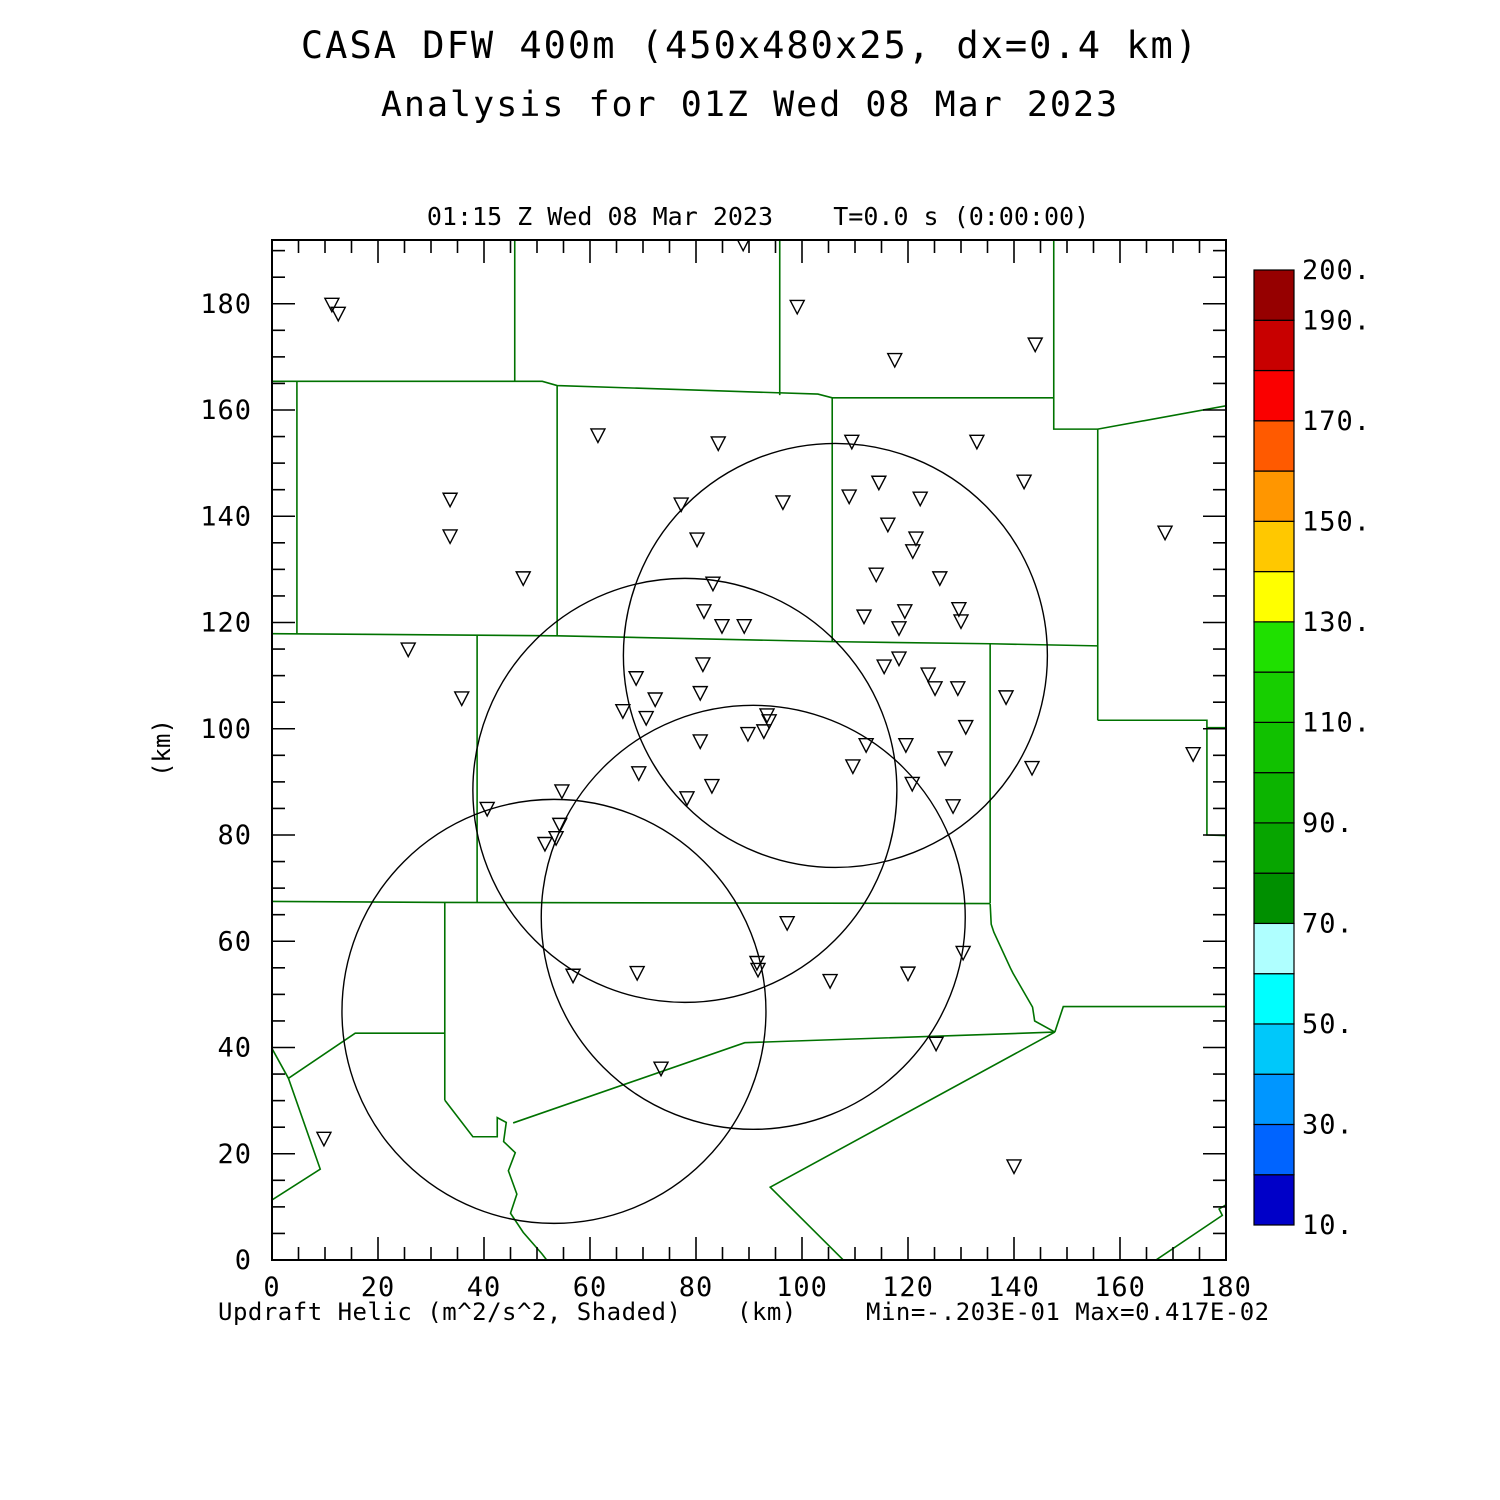  What do you see at coordinates (243, 1260) in the screenshot?
I see `y-tick-label: 0` at bounding box center [243, 1260].